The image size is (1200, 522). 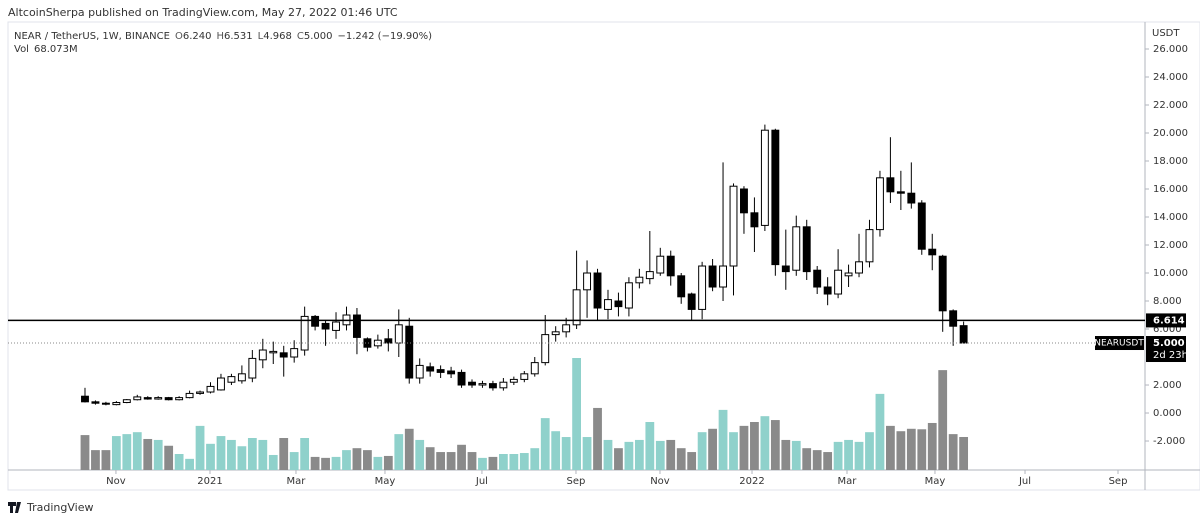 What do you see at coordinates (1170, 273) in the screenshot?
I see `y-tick-label: 10.000` at bounding box center [1170, 273].